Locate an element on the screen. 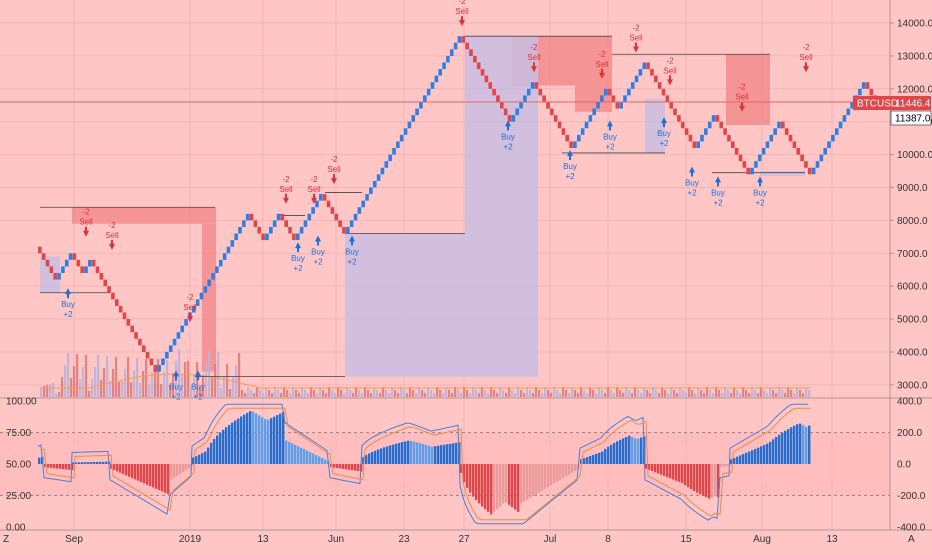 The width and height of the screenshot is (932, 555). osc-right-tick-label: 0.0 is located at coordinates (904, 465).